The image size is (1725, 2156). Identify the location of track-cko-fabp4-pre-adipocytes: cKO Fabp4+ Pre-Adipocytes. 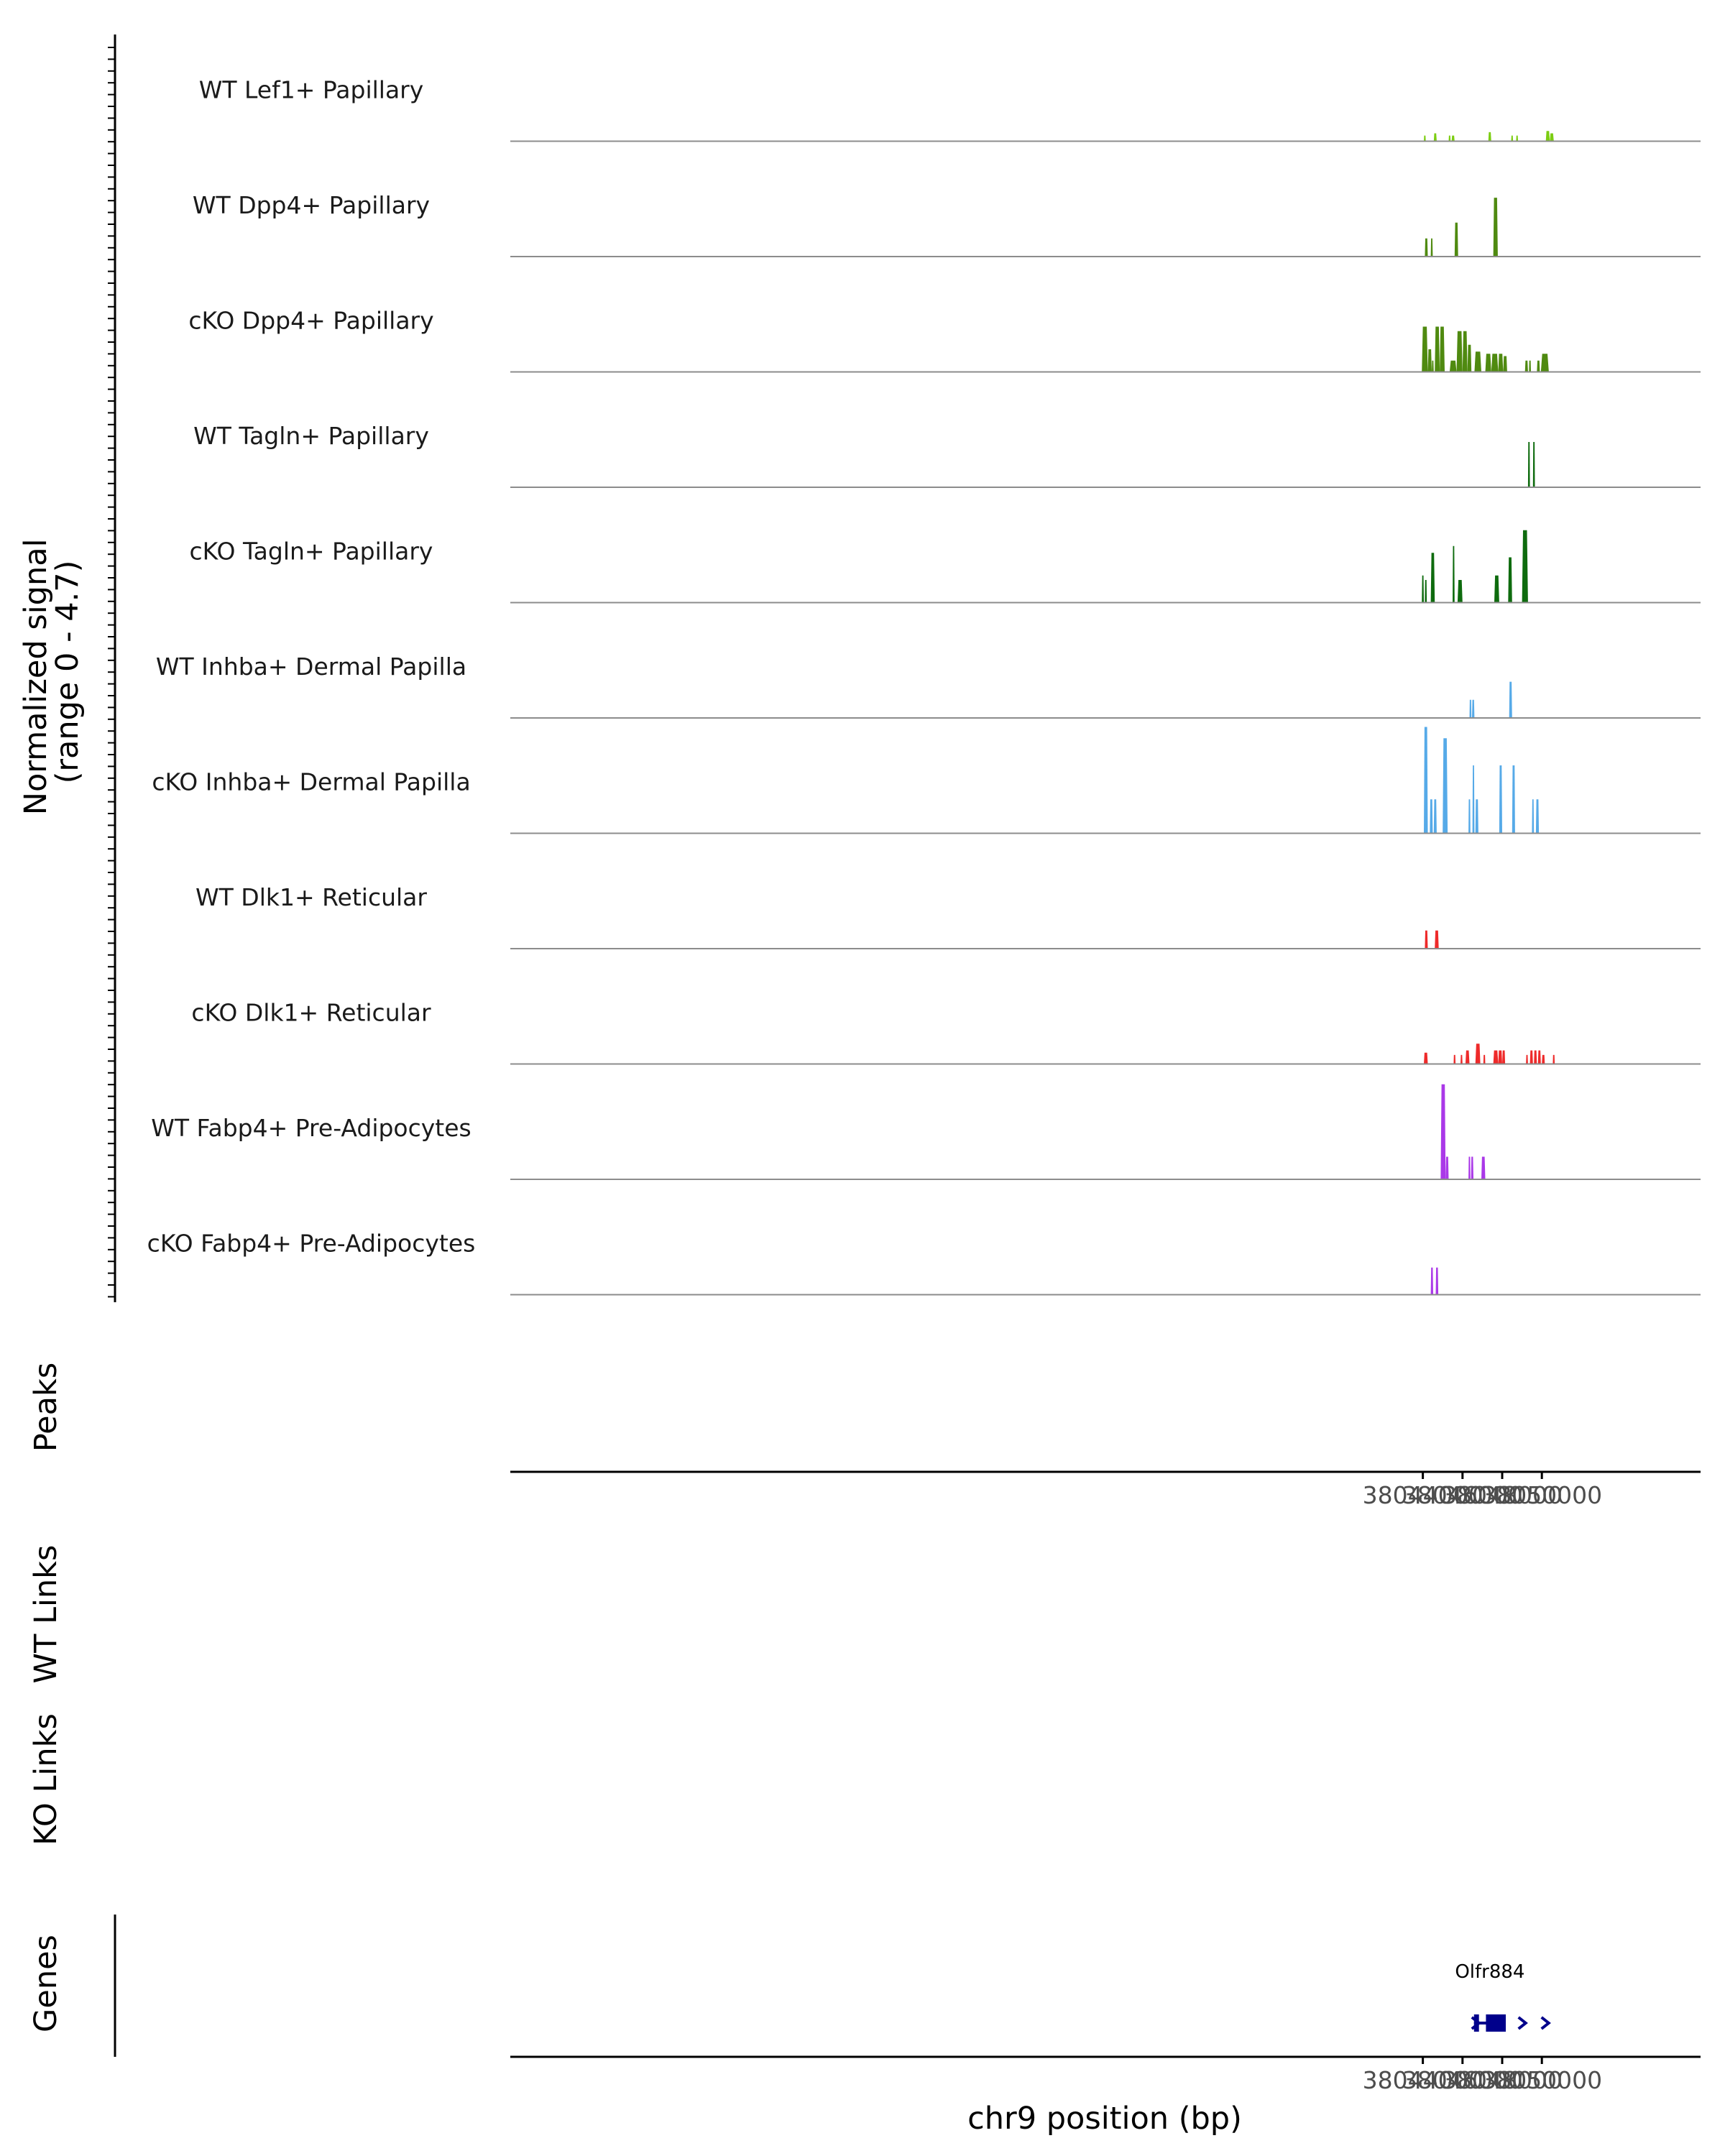
(924, 1263).